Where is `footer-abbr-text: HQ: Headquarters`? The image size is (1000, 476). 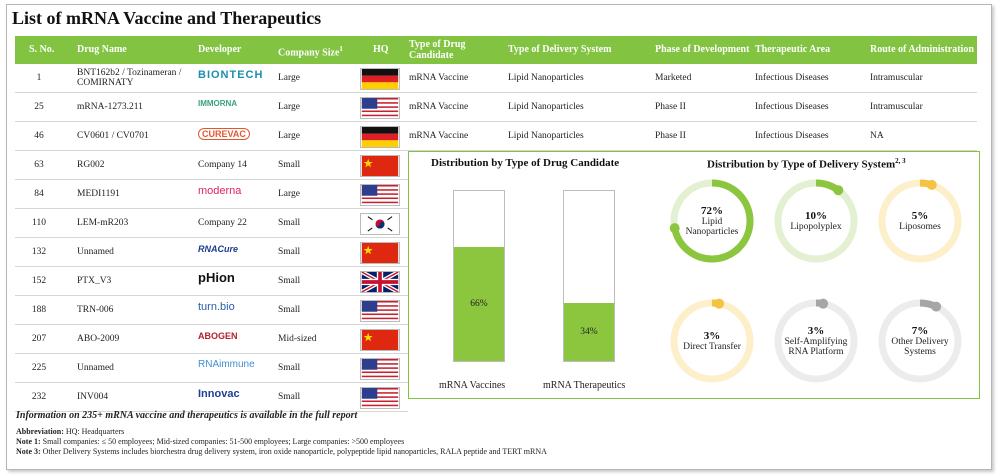 footer-abbr-text: HQ: Headquarters is located at coordinates (94, 431).